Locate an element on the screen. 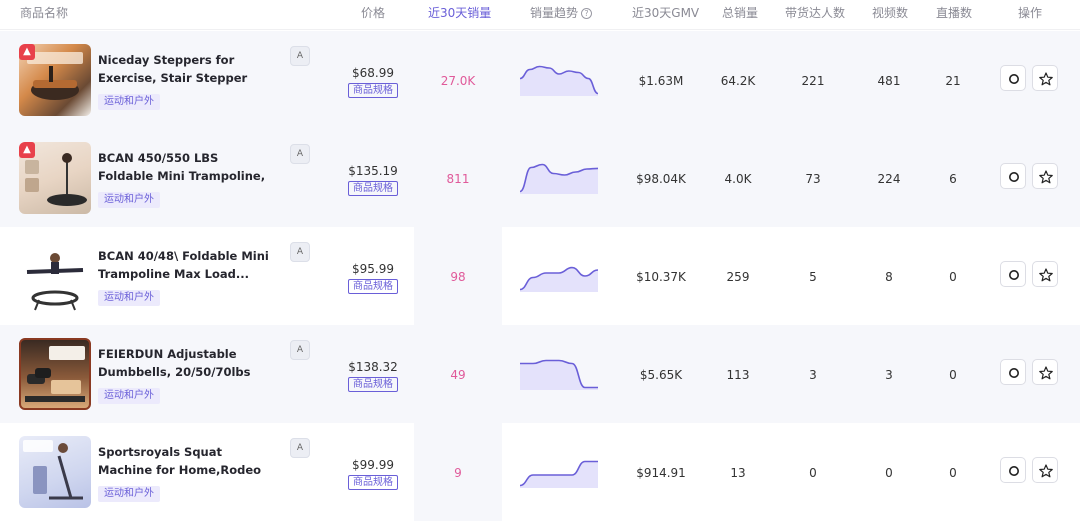  col-price: 价格 is located at coordinates (373, 13).